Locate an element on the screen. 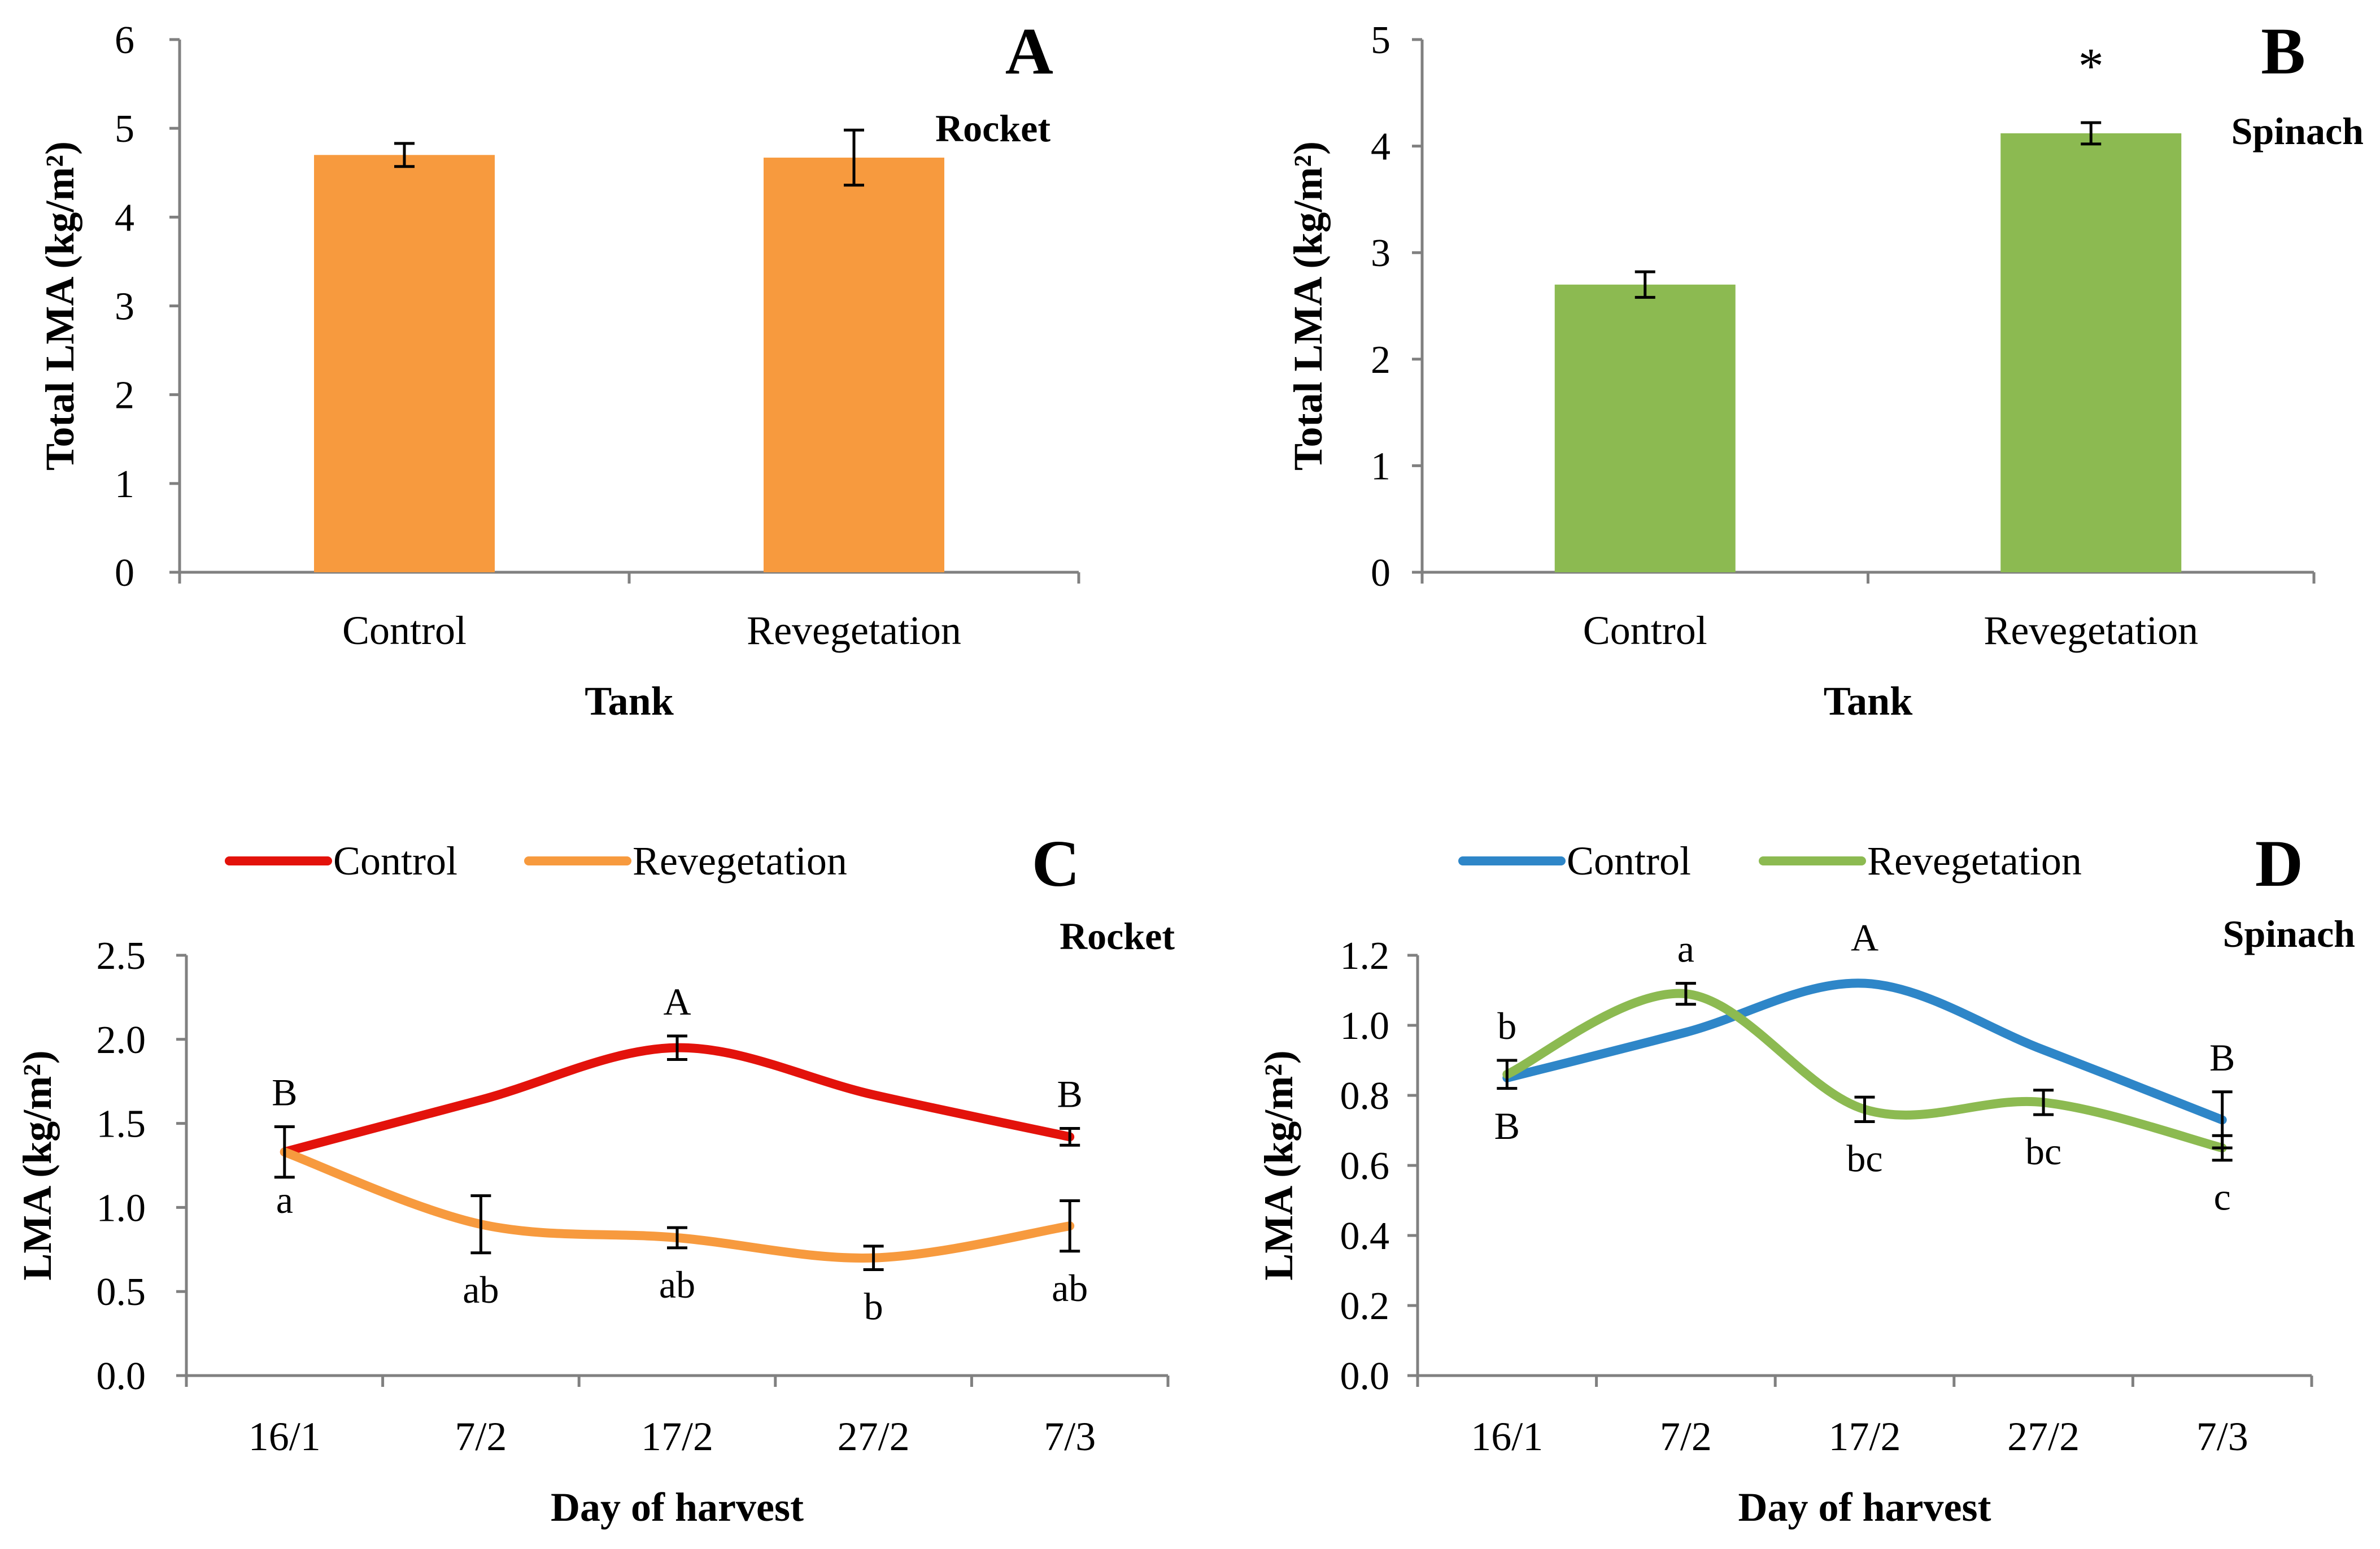  significance-letter: c is located at coordinates (2222, 1197).